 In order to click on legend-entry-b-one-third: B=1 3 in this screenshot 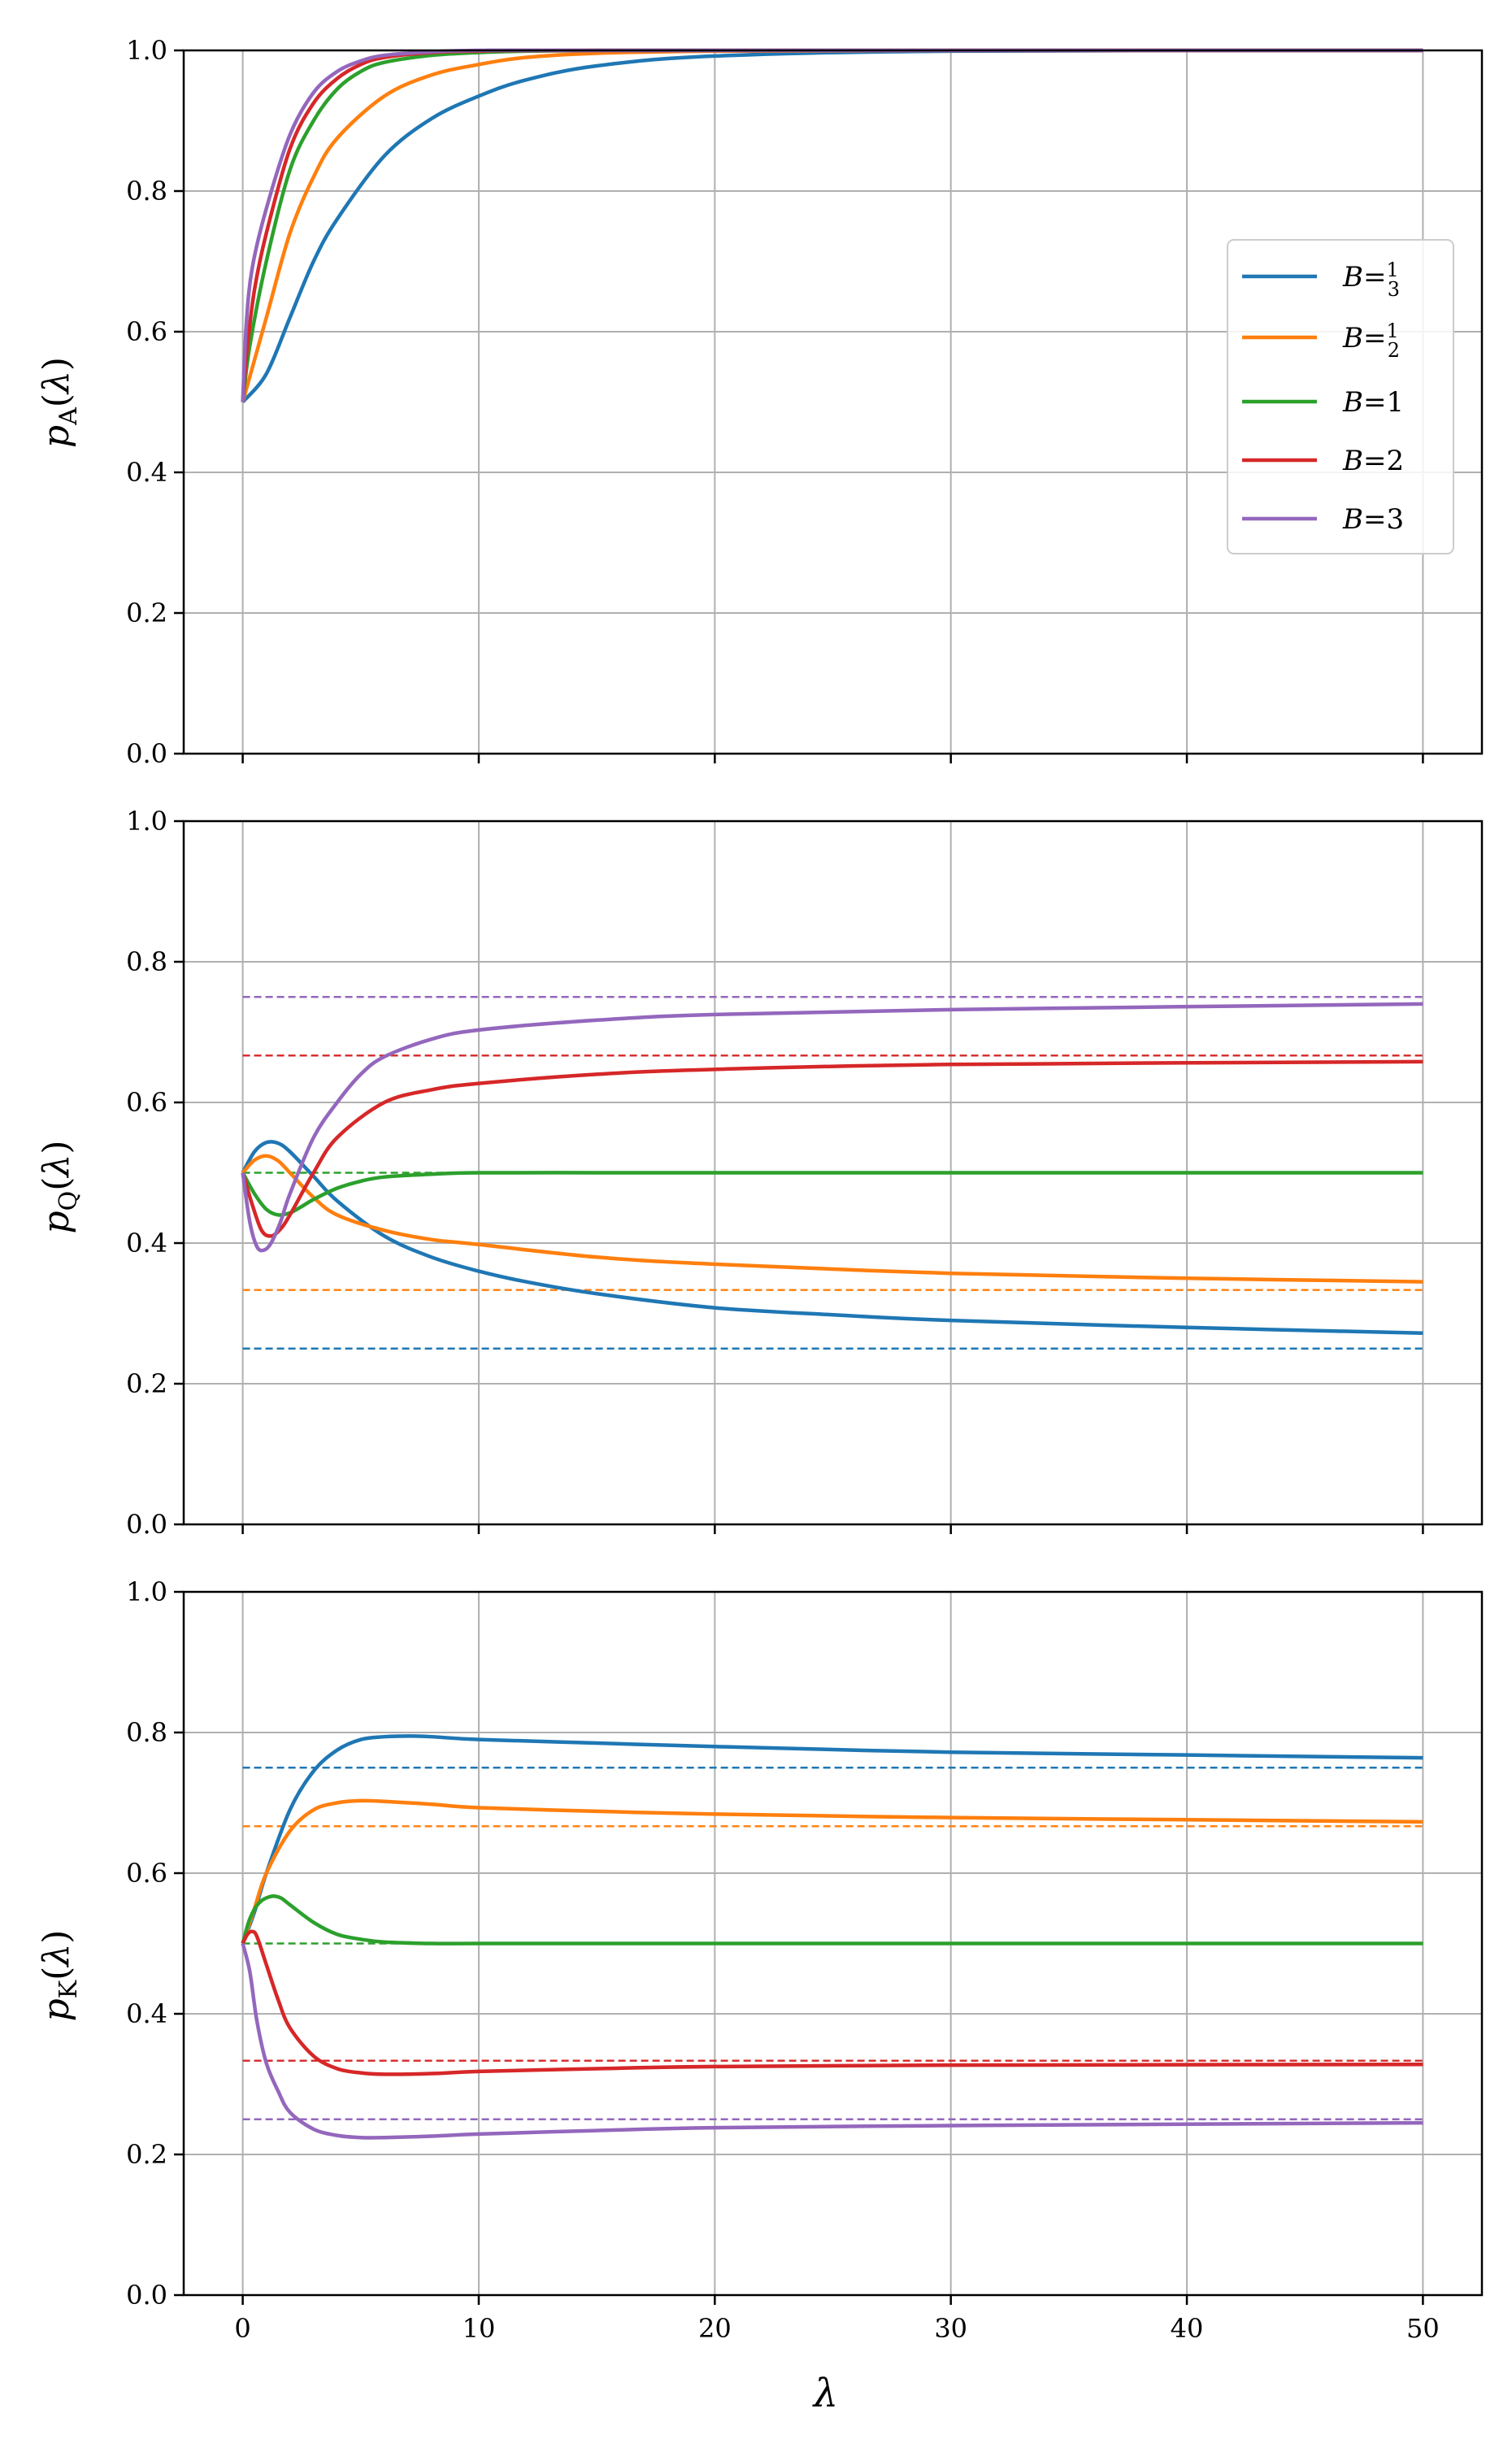, I will do `click(1321, 280)`.